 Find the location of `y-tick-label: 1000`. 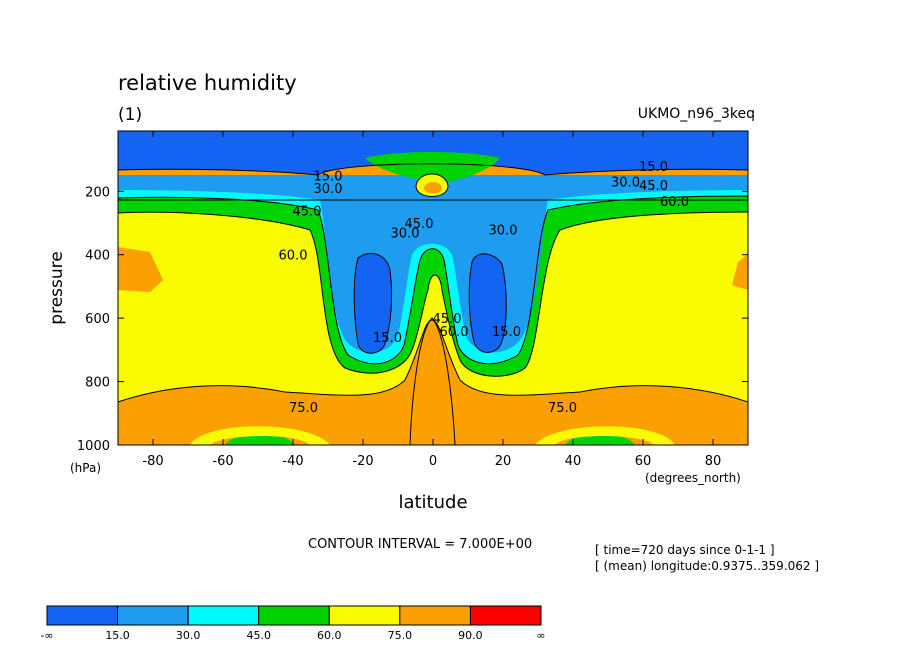

y-tick-label: 1000 is located at coordinates (93, 446).